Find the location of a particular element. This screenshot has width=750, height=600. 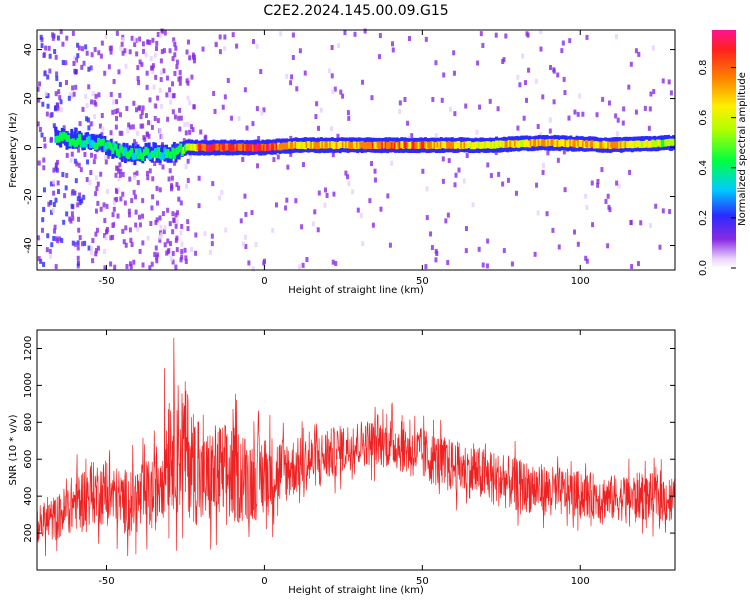

spectrogram-x-label: Height of straight line (km) is located at coordinates (356, 290).